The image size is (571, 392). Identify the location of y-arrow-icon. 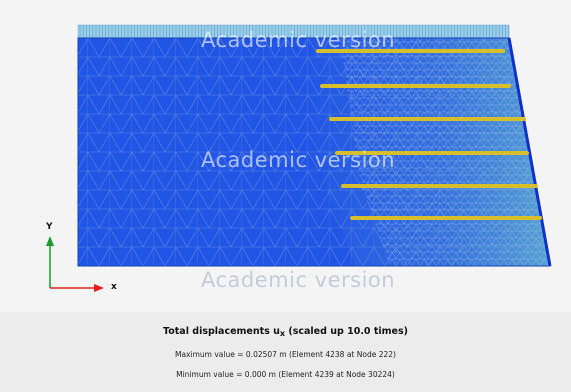
(50, 241).